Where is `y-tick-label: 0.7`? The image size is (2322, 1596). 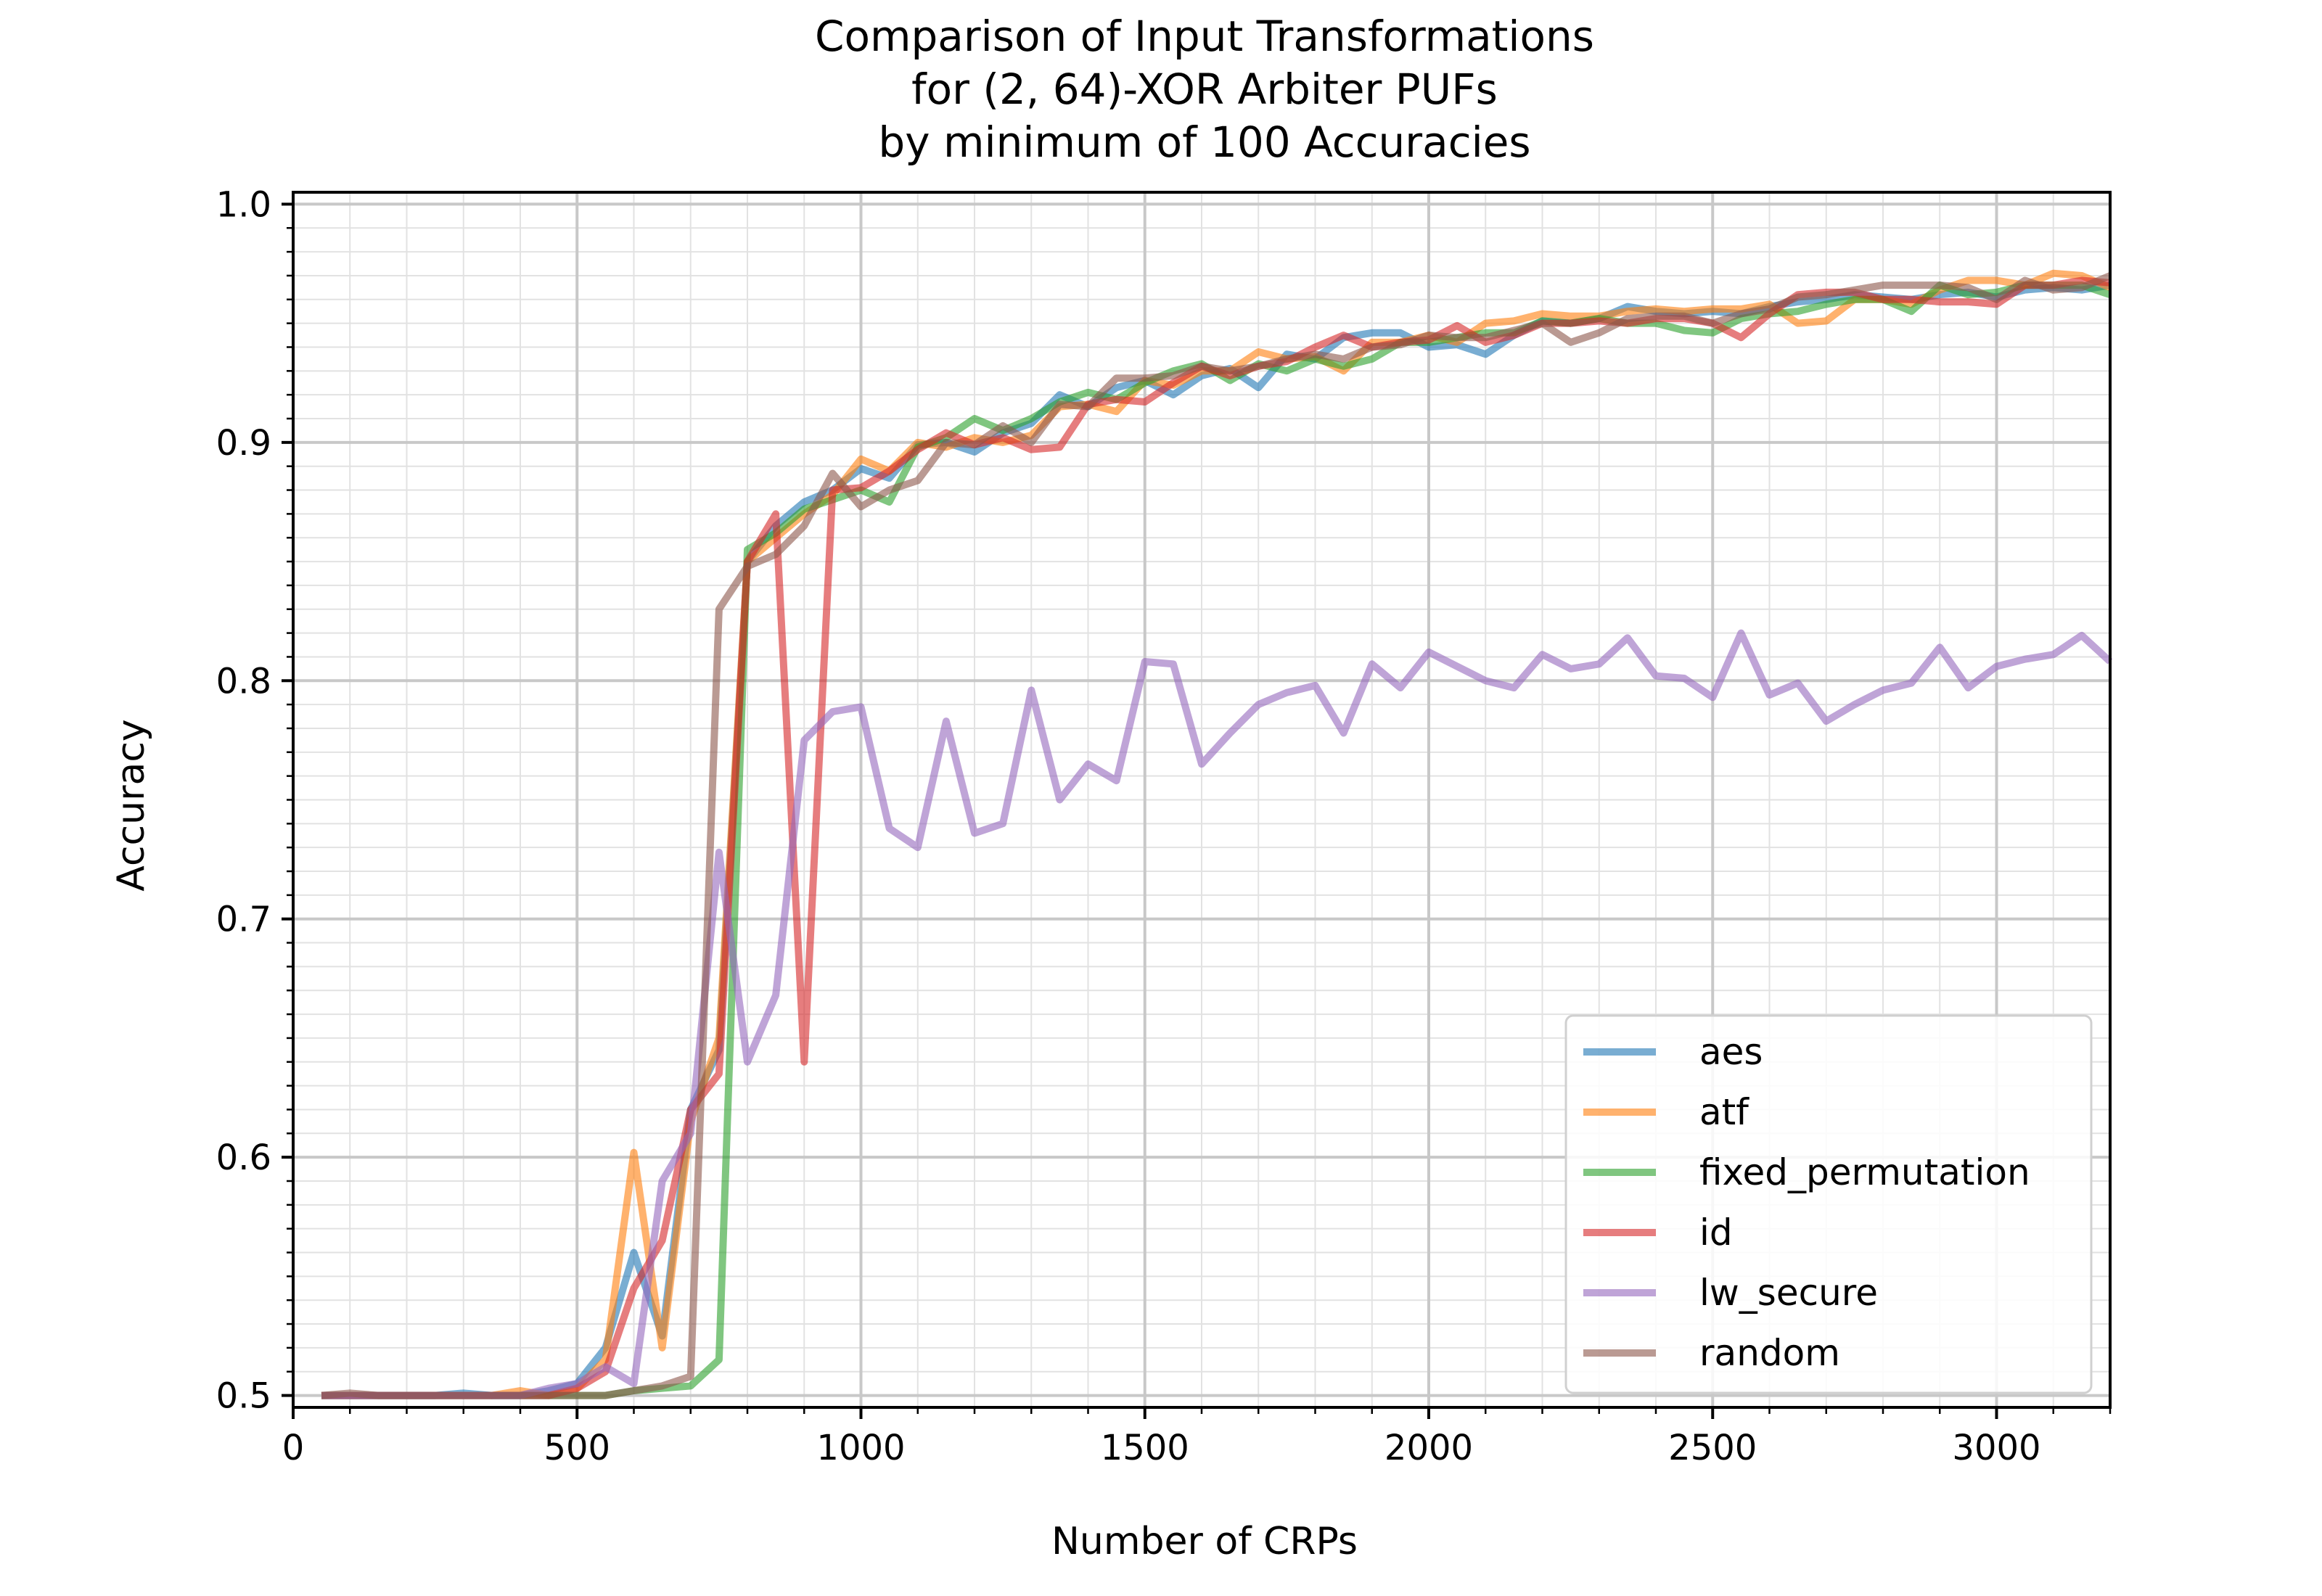
y-tick-label: 0.7 is located at coordinates (243, 920).